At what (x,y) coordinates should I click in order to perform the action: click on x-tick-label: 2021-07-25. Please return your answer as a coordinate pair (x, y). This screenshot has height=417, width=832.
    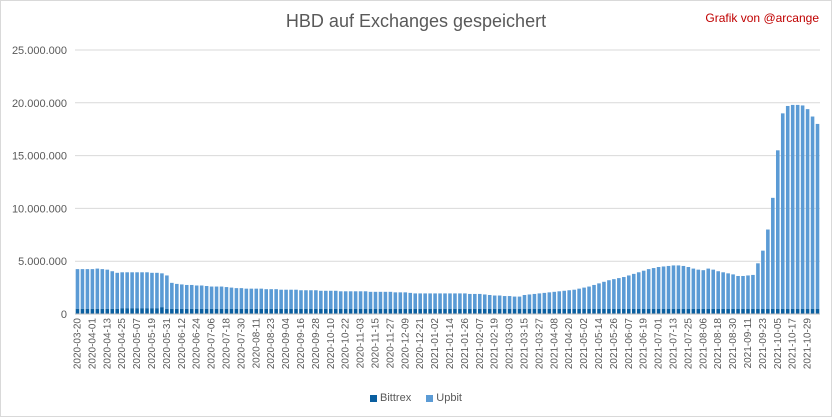
    Looking at the image, I should click on (688, 344).